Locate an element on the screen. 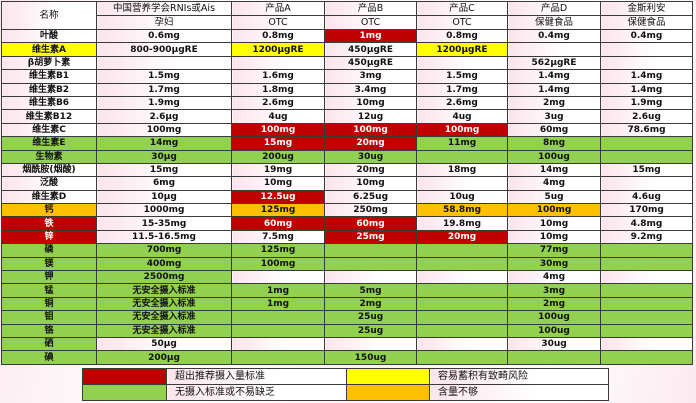 This screenshot has width=696, height=403. value-cell: 15-35mg is located at coordinates (164, 223).